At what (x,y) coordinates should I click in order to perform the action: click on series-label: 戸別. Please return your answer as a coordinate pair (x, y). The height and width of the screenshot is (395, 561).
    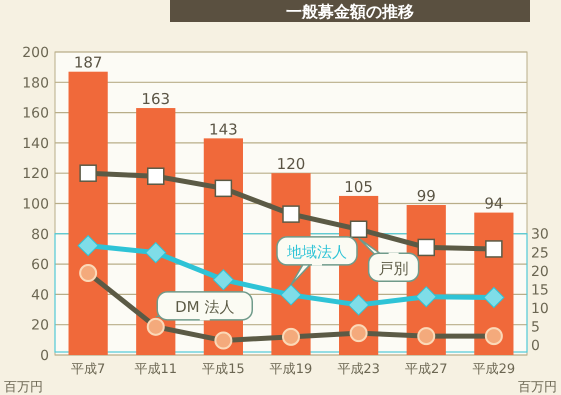
    Looking at the image, I should click on (393, 268).